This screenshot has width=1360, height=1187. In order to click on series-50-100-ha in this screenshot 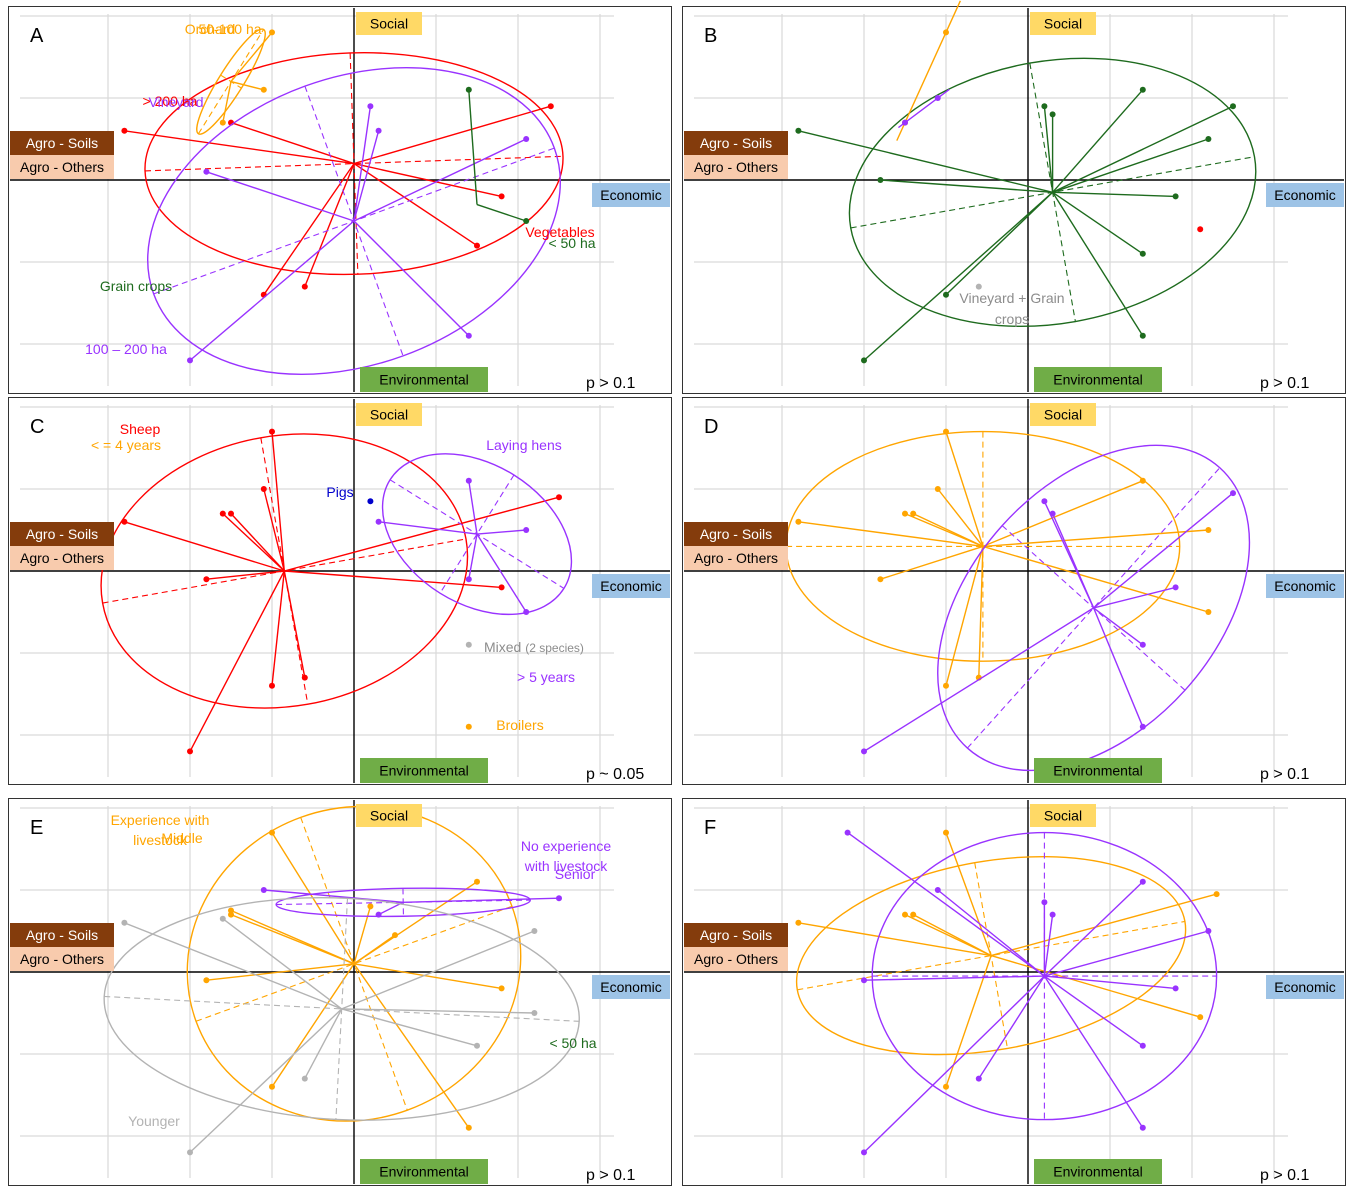, I will do `click(235, 81)`.